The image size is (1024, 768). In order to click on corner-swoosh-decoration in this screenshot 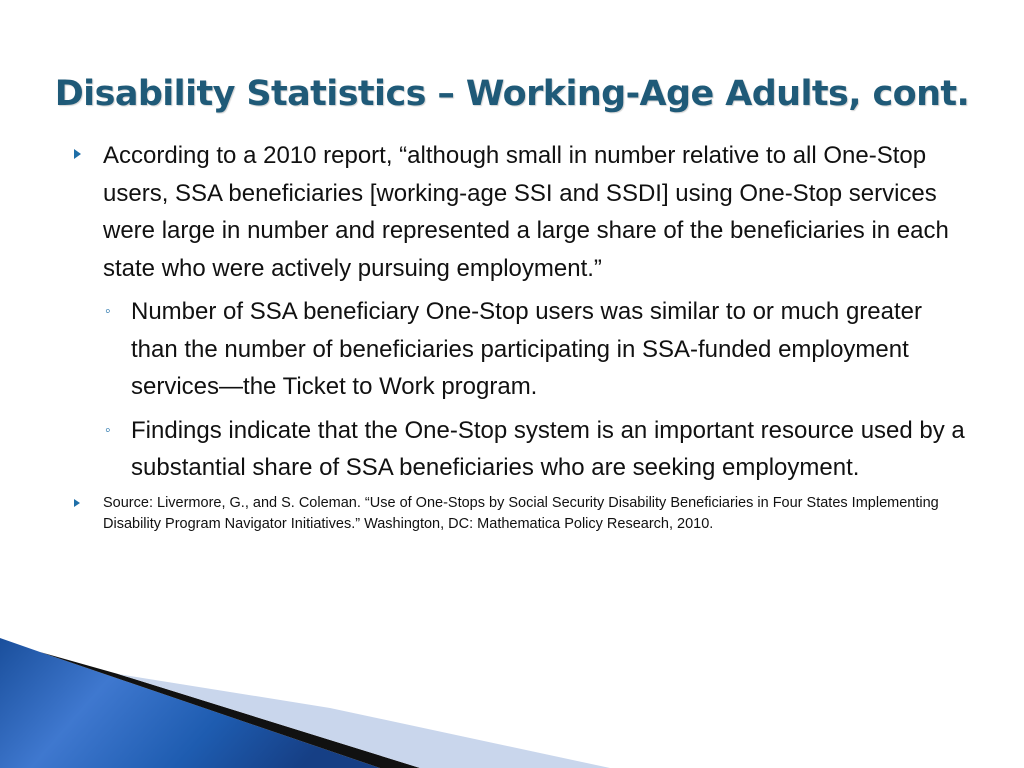, I will do `click(305, 703)`.